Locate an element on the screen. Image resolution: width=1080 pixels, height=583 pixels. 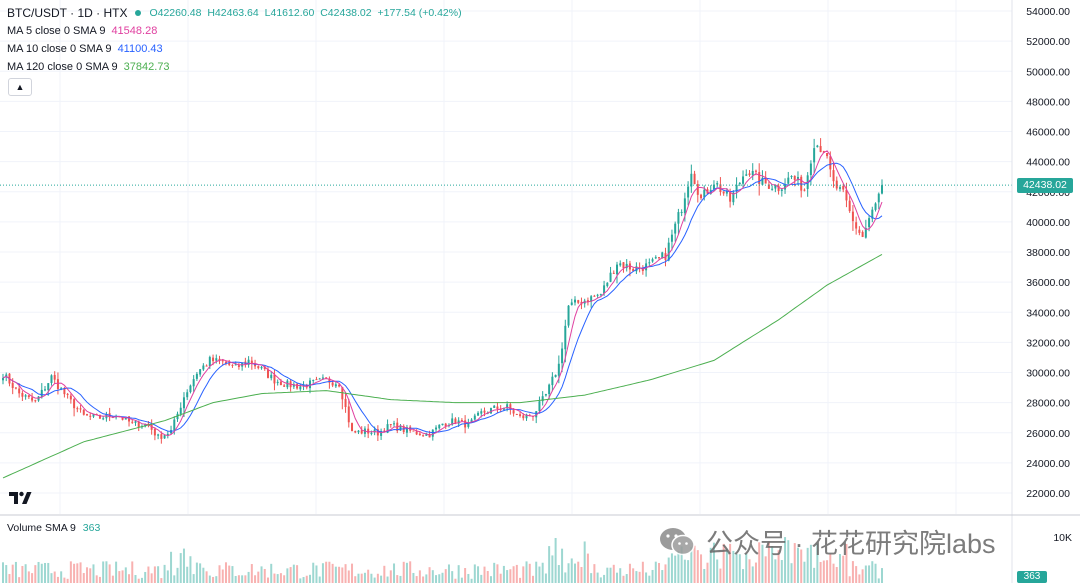
volume-axis-label: 10K is located at coordinates (1062, 538).